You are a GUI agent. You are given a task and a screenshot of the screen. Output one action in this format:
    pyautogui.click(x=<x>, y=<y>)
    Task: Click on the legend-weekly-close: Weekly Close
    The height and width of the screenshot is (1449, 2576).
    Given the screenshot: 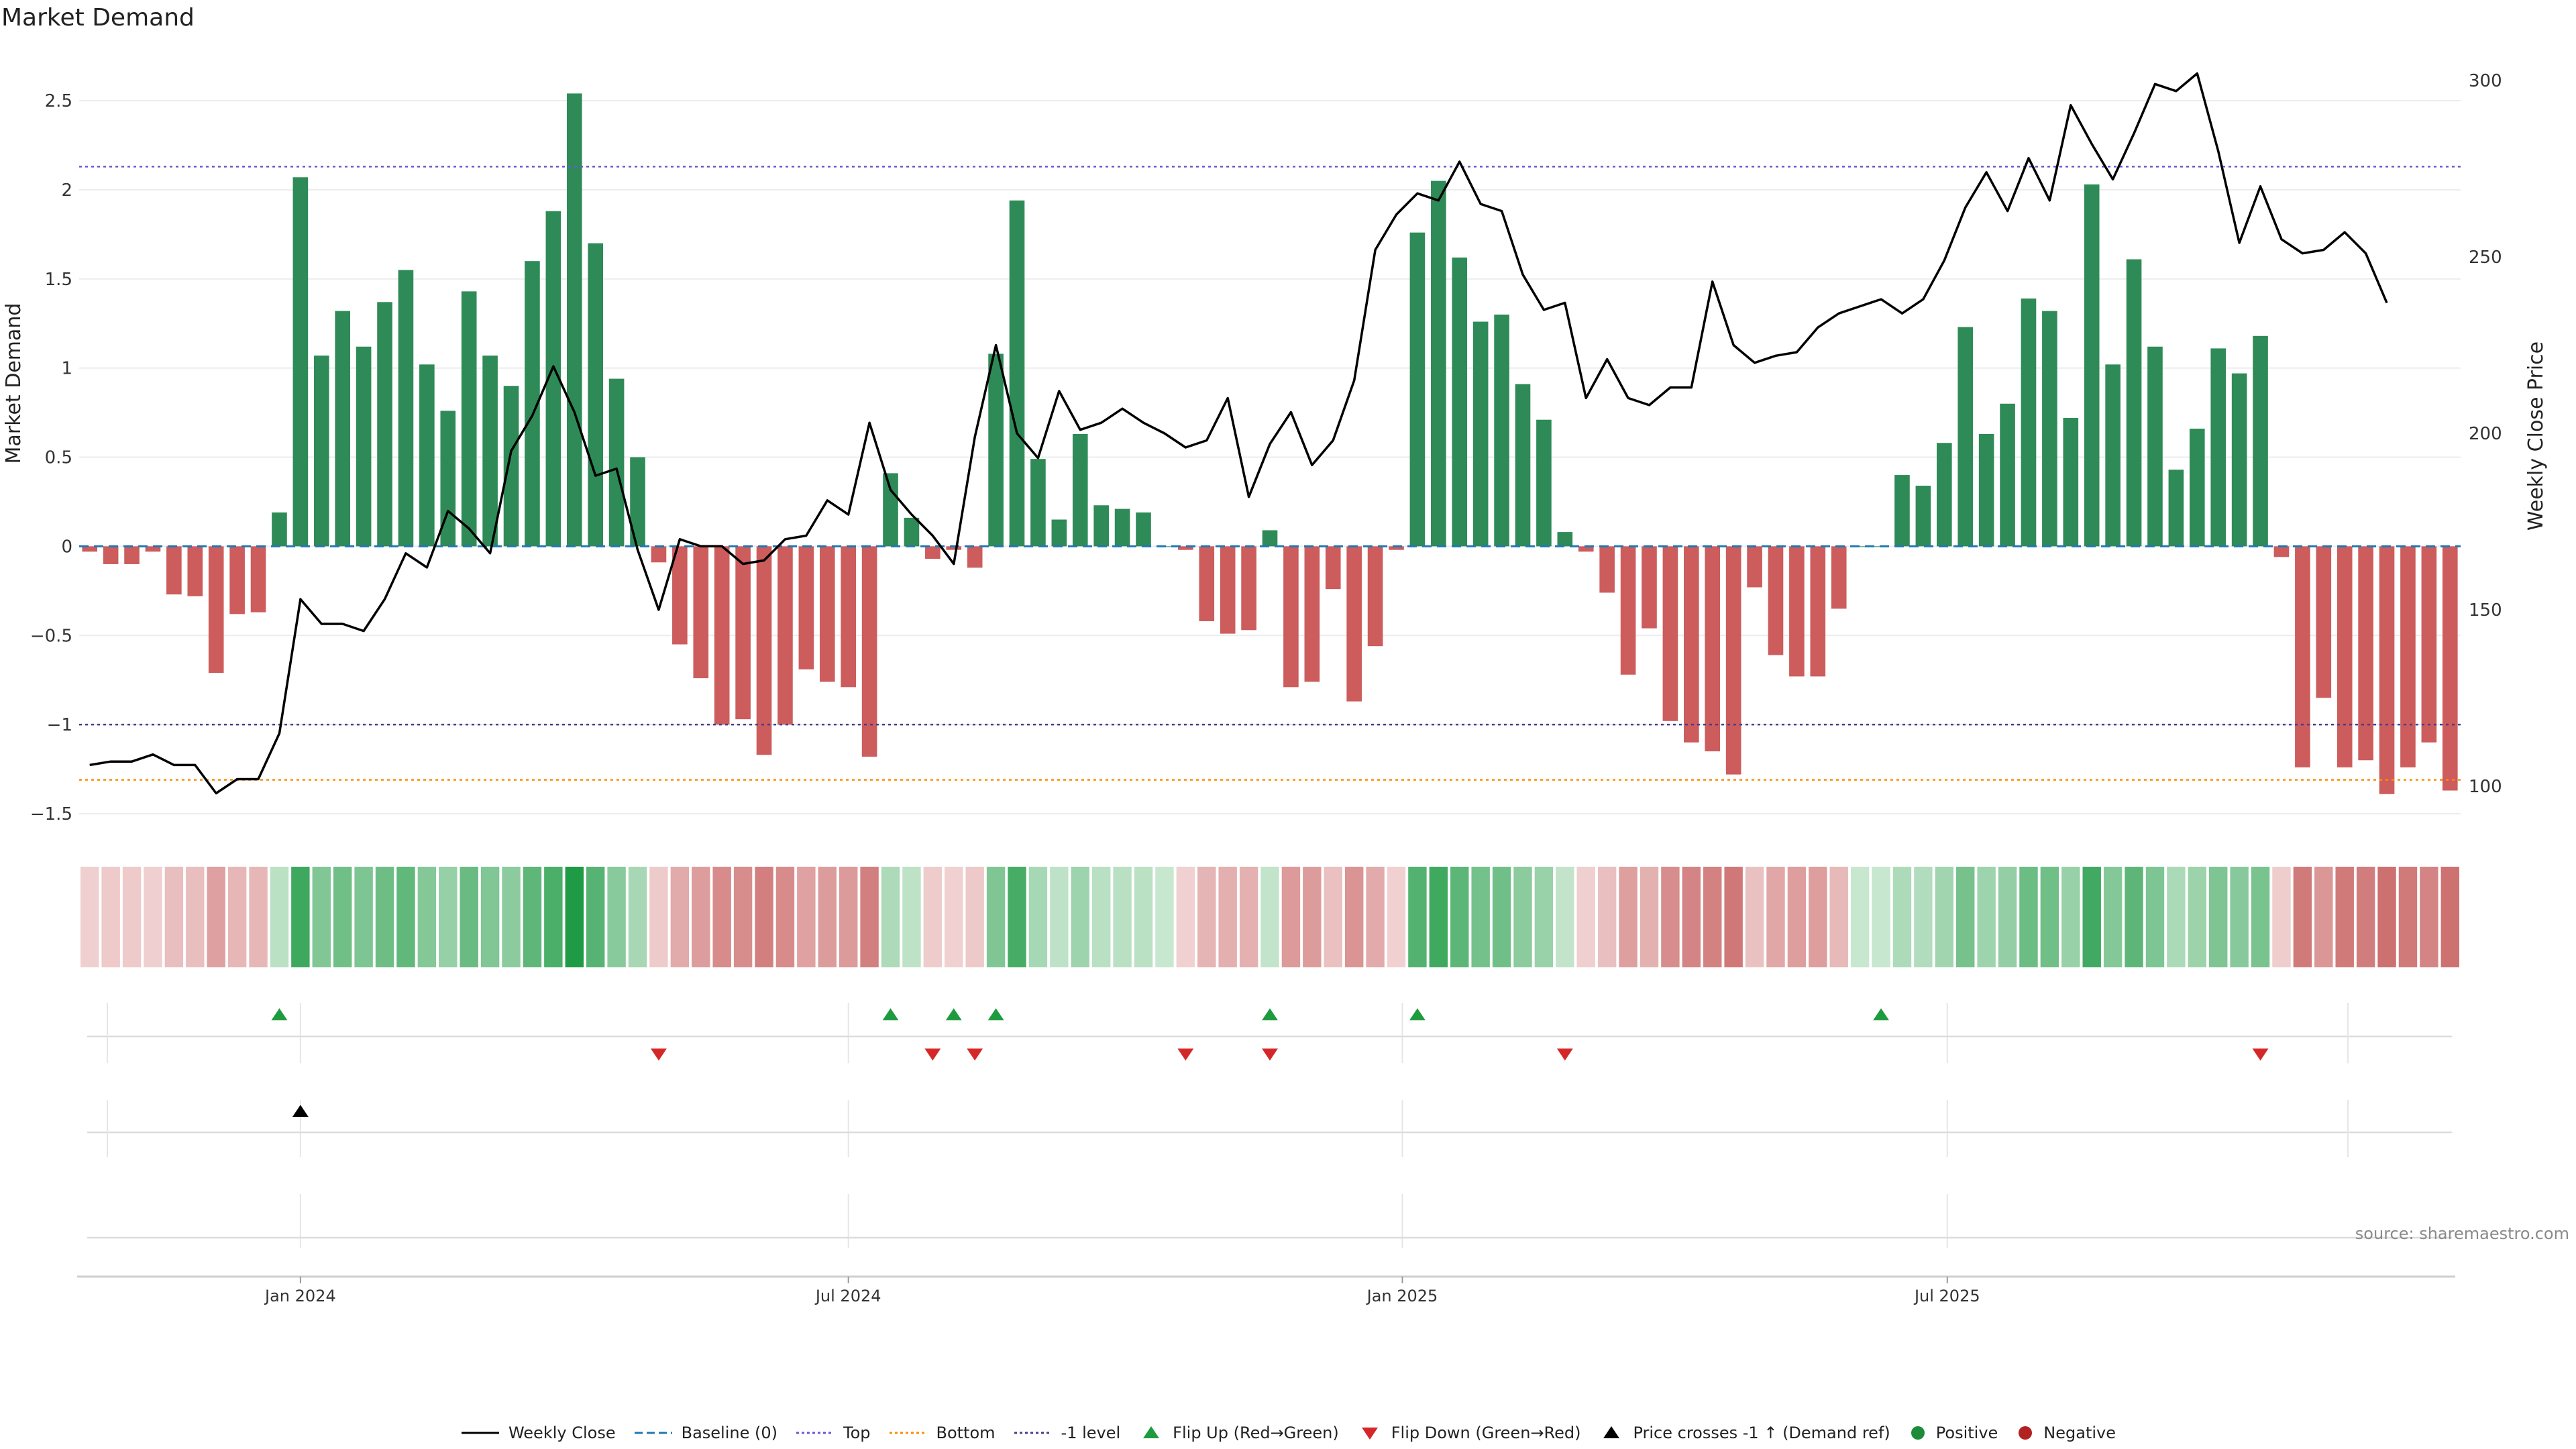 What is the action you would take?
    pyautogui.click(x=538, y=1433)
    